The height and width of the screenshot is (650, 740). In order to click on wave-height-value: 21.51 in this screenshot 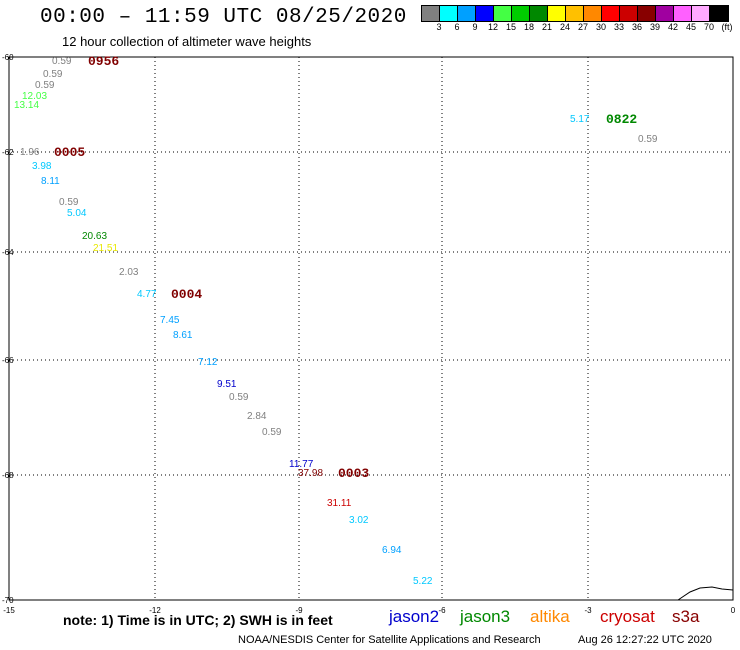, I will do `click(105, 248)`.